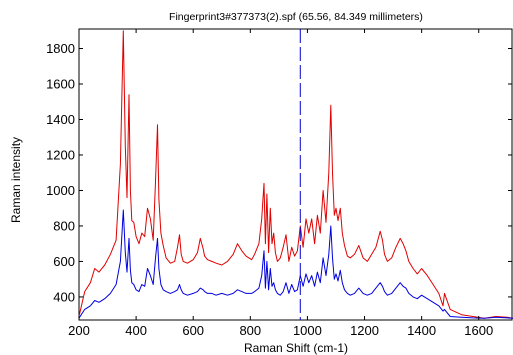 The height and width of the screenshot is (355, 513). I want to click on y-tick-label: 1400, so click(60, 119).